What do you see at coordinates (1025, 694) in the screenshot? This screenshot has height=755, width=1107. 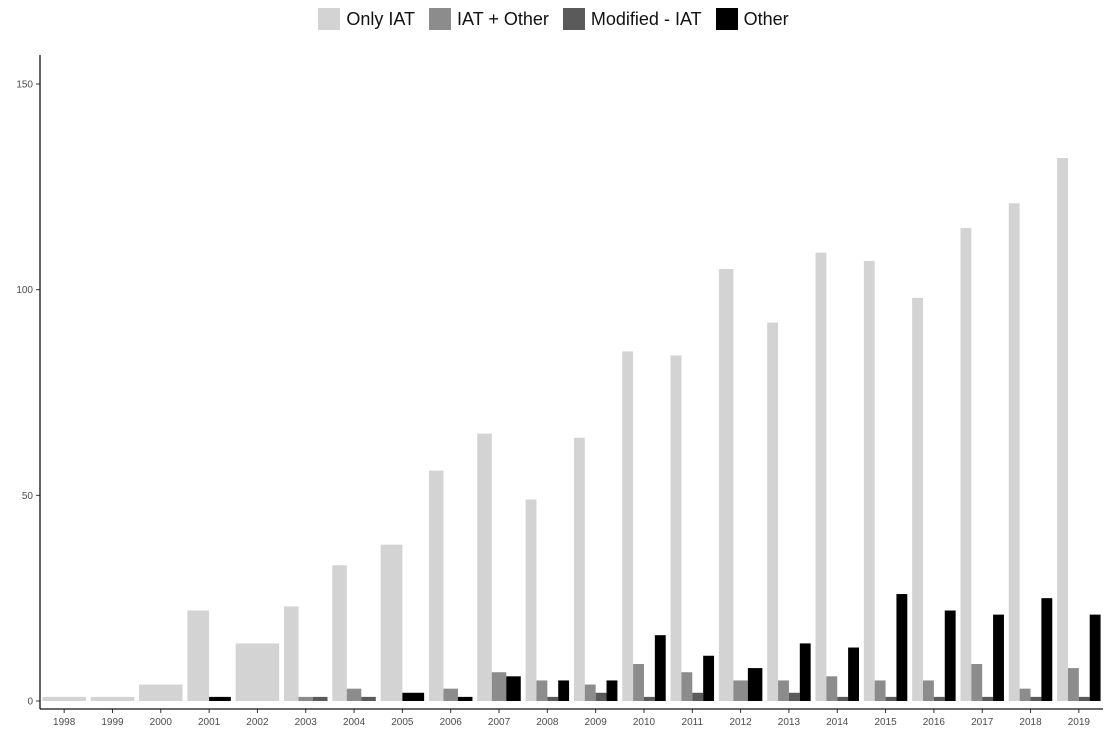 I see `bar-iat-other-2018` at bounding box center [1025, 694].